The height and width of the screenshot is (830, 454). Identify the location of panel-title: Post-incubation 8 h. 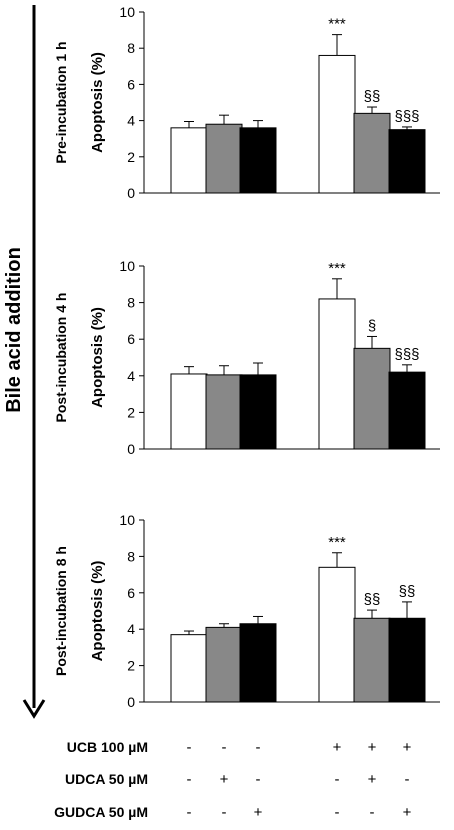
(61, 611).